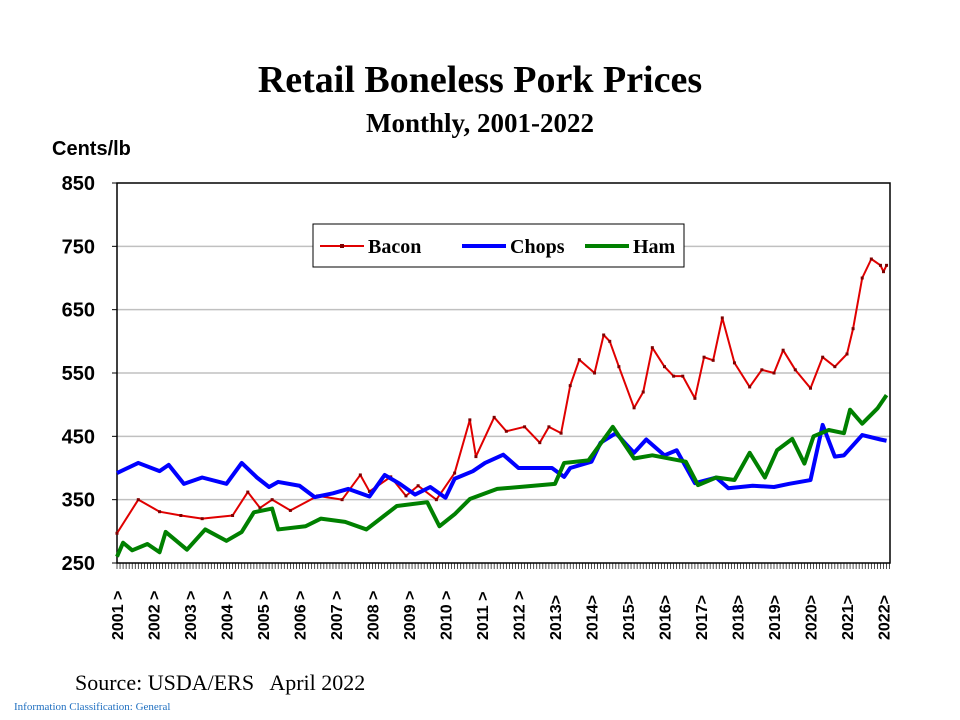 Image resolution: width=960 pixels, height=720 pixels. Describe the element at coordinates (118, 615) in the screenshot. I see `x-tick-label: 2001 >` at that location.